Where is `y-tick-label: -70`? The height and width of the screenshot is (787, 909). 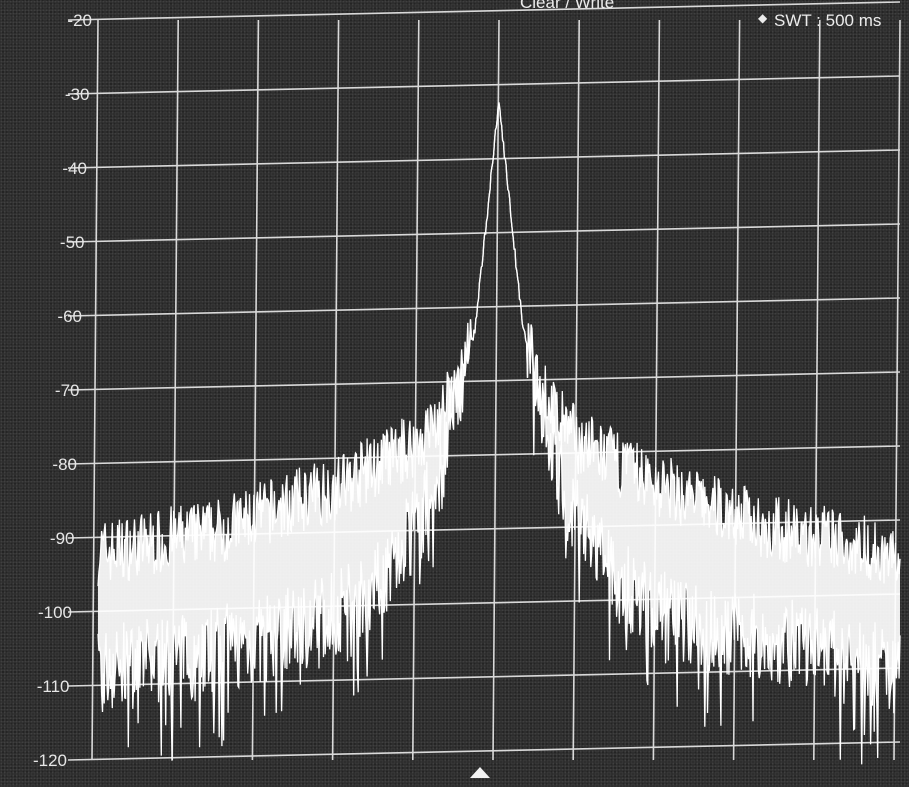
y-tick-label: -70 is located at coordinates (67, 390).